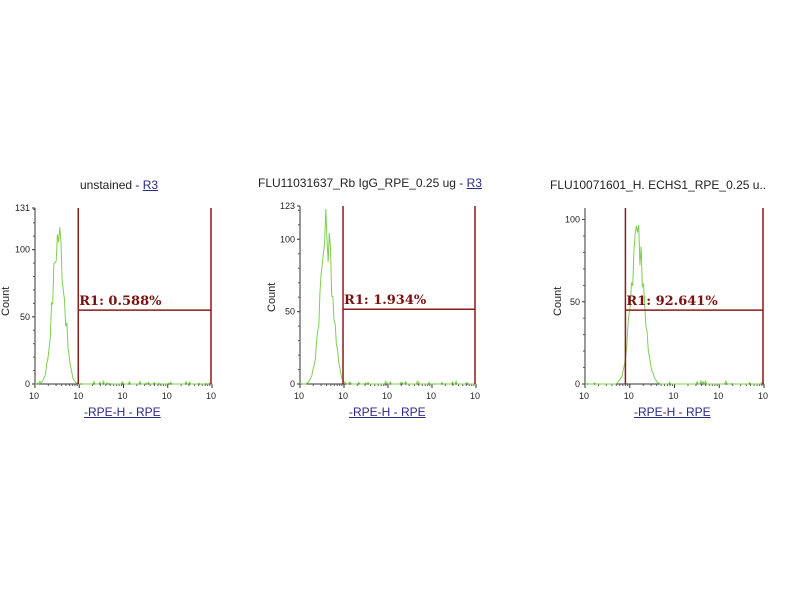  I want to click on gate-r1-label: R1: 92.641%, so click(672, 301).